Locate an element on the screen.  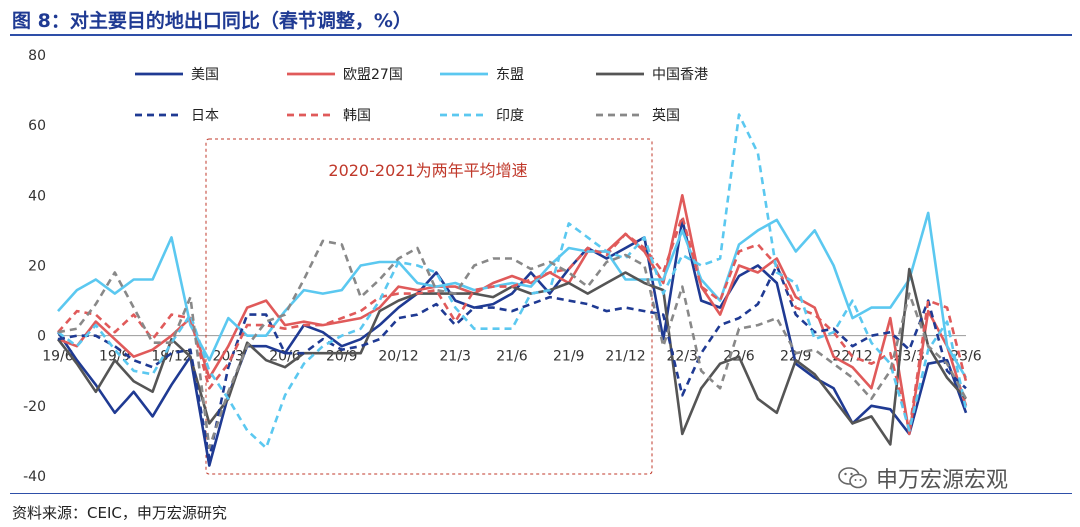
annotation-text: 2020-2021为两年平均增速 is located at coordinates (427, 170).